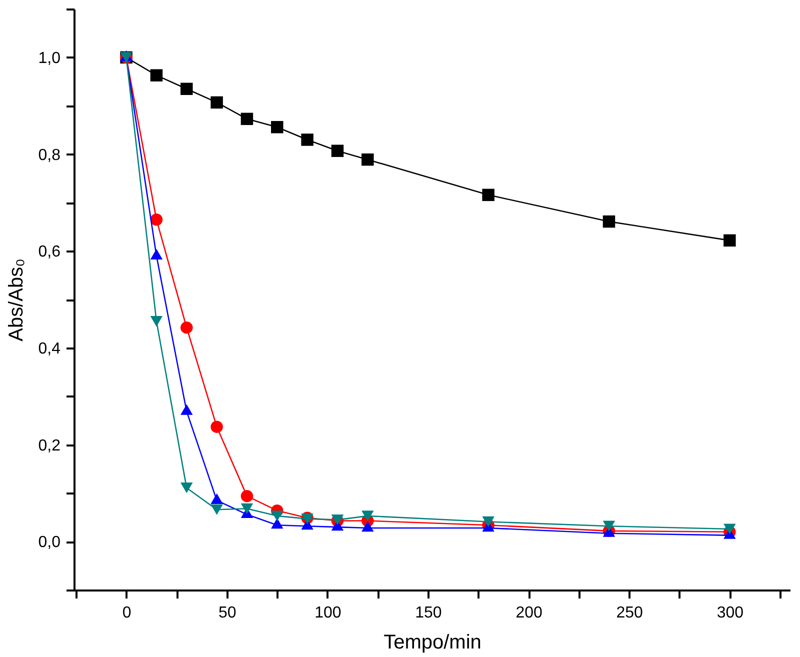 This screenshot has height=657, width=800. I want to click on x-tick-label: 250, so click(630, 613).